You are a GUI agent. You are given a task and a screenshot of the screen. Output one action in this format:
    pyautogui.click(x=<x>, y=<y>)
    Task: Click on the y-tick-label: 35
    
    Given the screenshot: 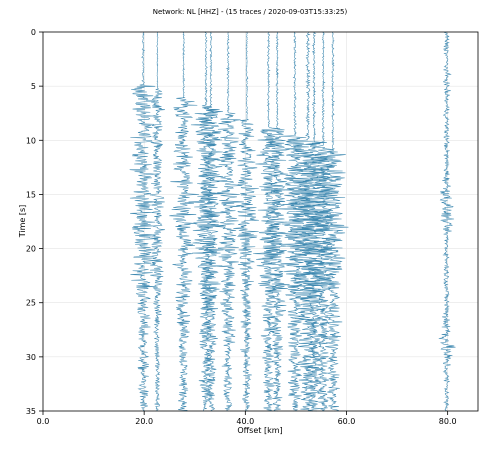 What is the action you would take?
    pyautogui.click(x=31, y=411)
    